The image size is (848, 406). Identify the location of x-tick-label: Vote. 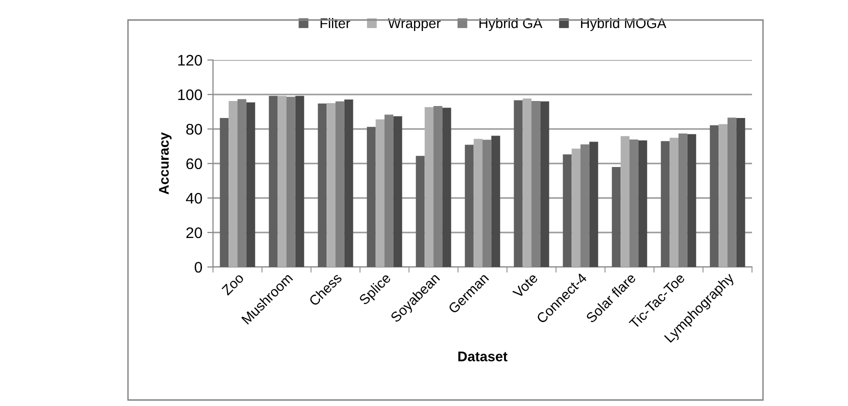
(525, 285).